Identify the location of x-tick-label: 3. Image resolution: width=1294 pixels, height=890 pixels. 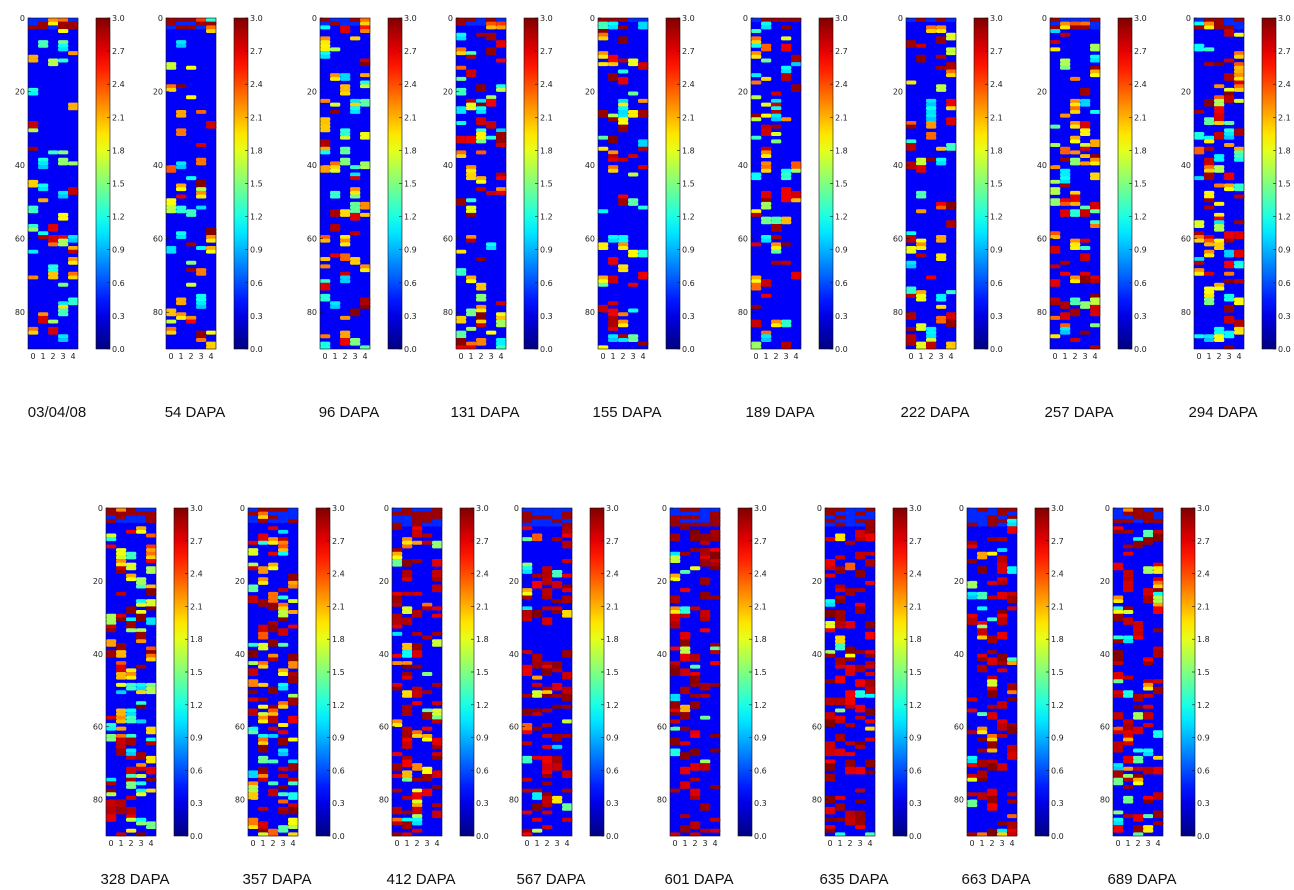
(785, 356).